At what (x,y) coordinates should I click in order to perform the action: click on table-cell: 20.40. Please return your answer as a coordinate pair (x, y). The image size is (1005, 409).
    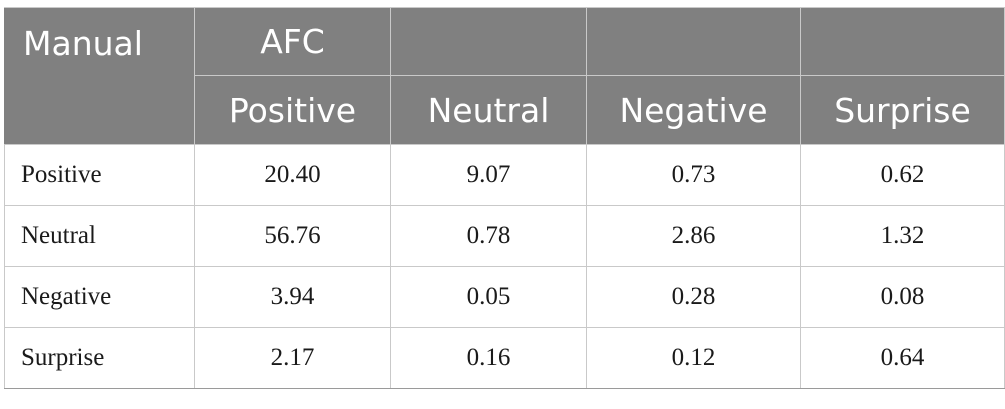
    Looking at the image, I should click on (292, 175).